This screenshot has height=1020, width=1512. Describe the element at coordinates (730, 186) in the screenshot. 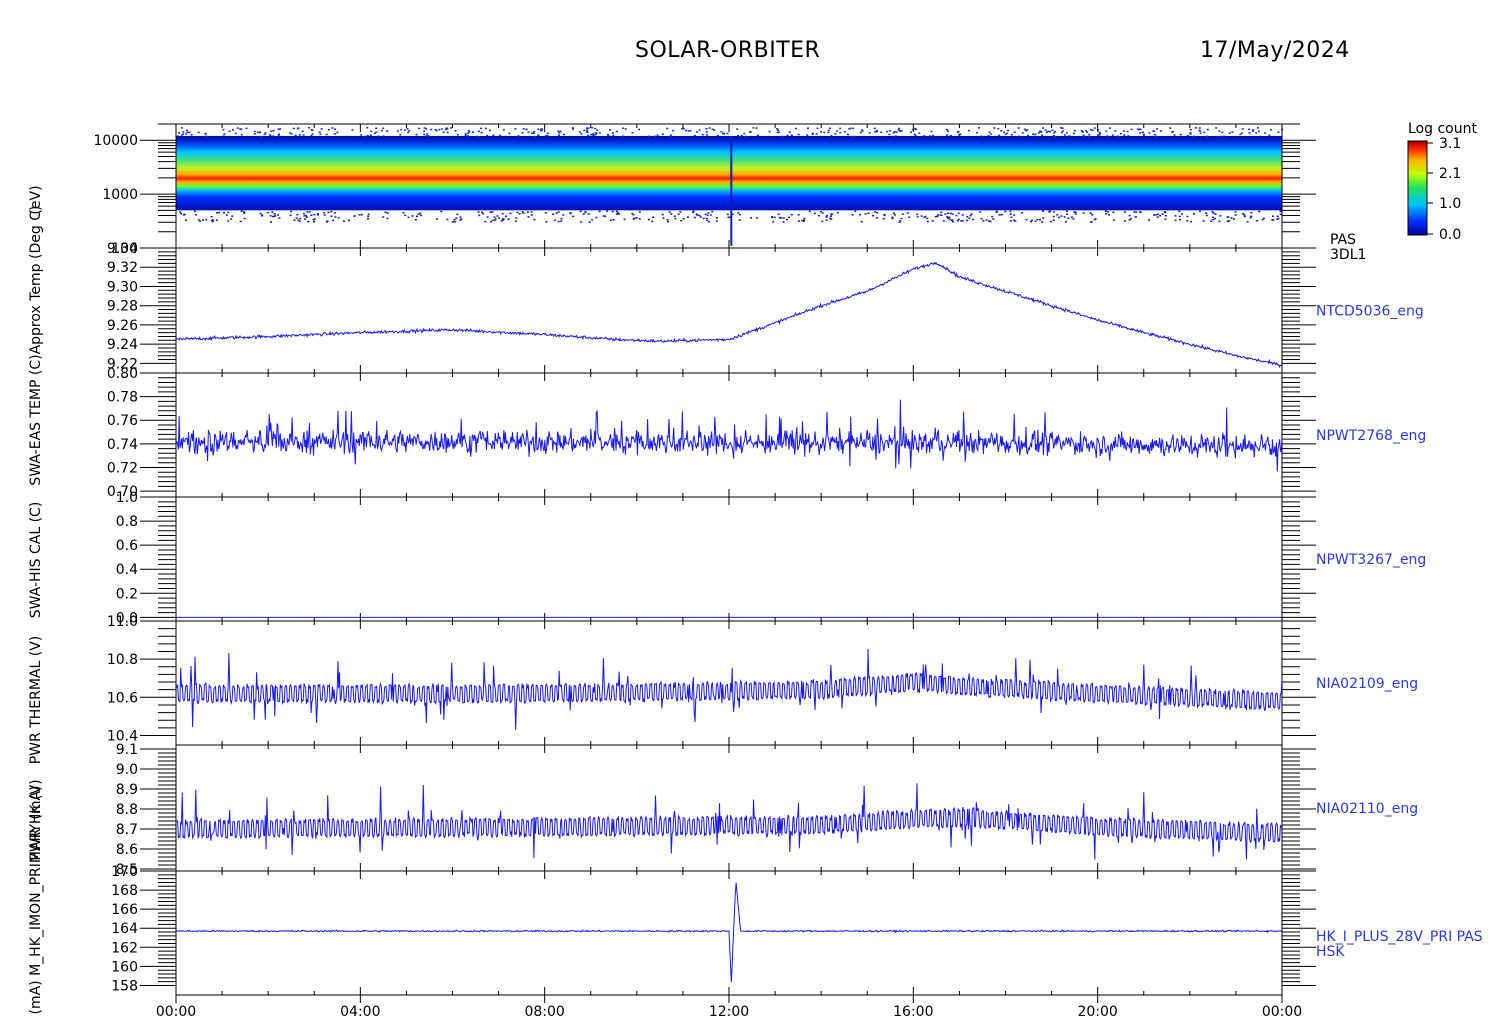

I see `heatmap-layer` at that location.